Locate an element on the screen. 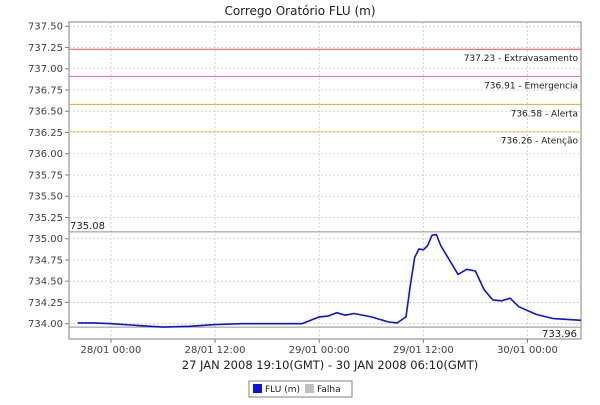 Image resolution: width=600 pixels, height=405 pixels. y-tick-label: 735.25 is located at coordinates (45, 218).